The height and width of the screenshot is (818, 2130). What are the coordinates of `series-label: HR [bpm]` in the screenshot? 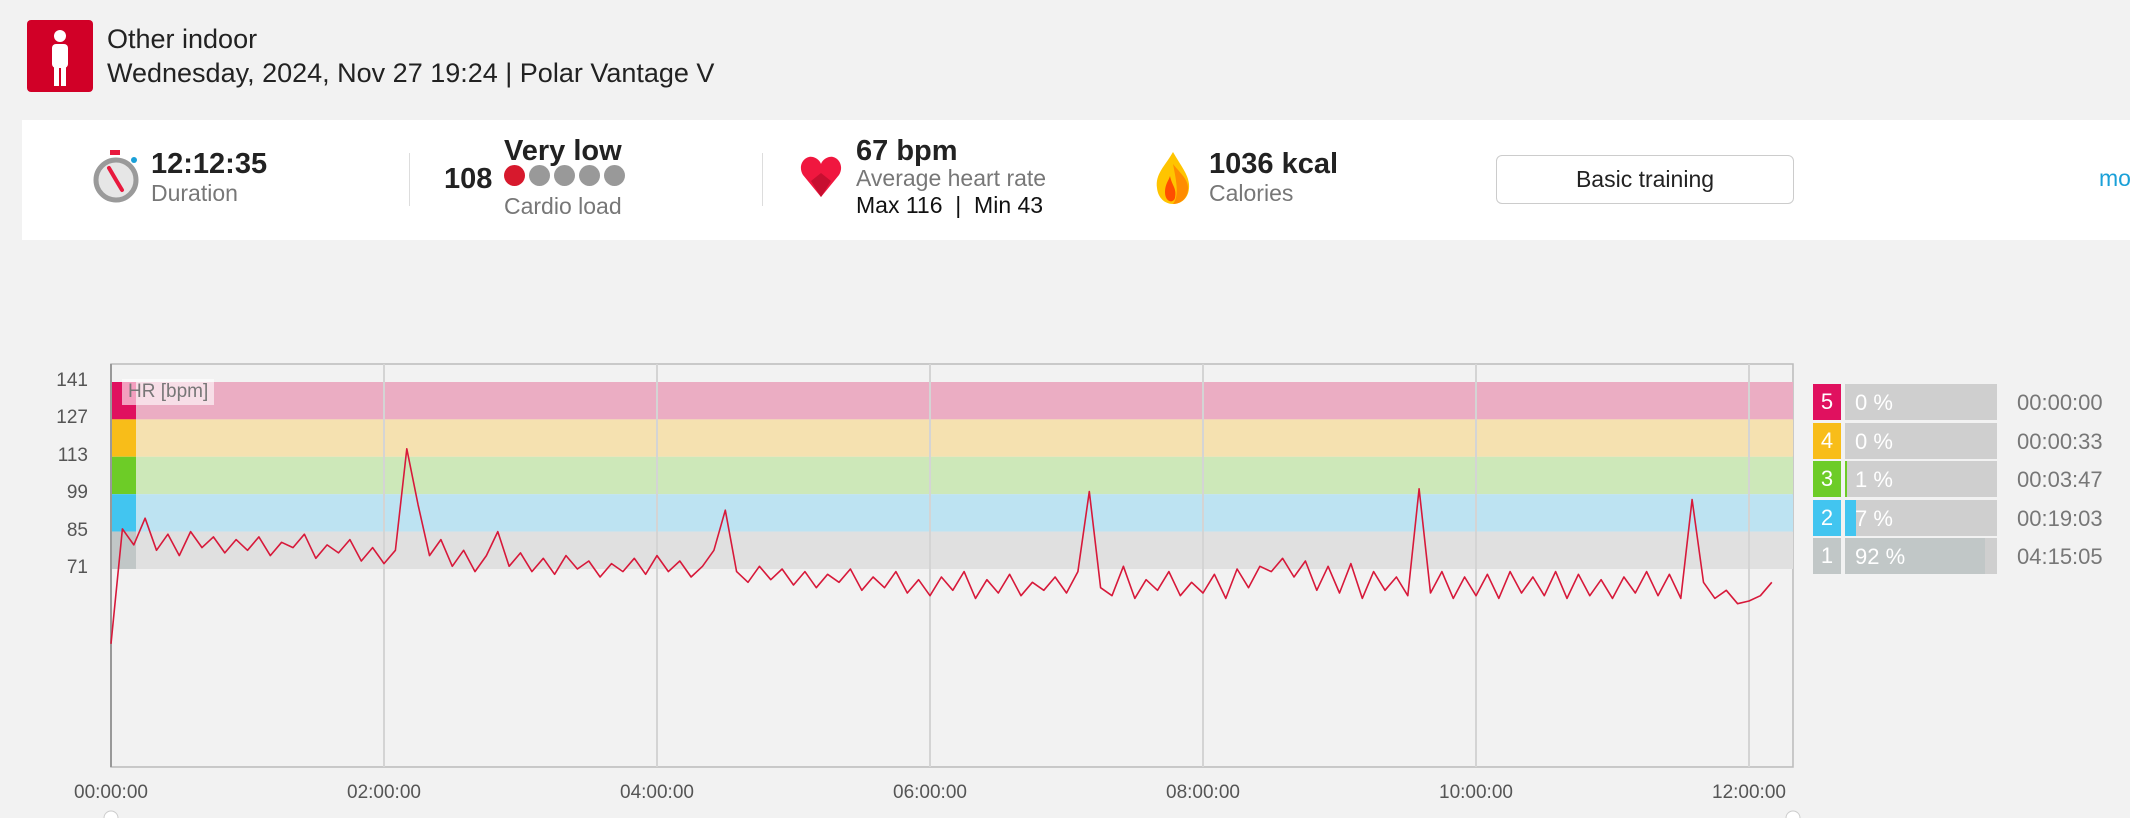 It's located at (168, 392).